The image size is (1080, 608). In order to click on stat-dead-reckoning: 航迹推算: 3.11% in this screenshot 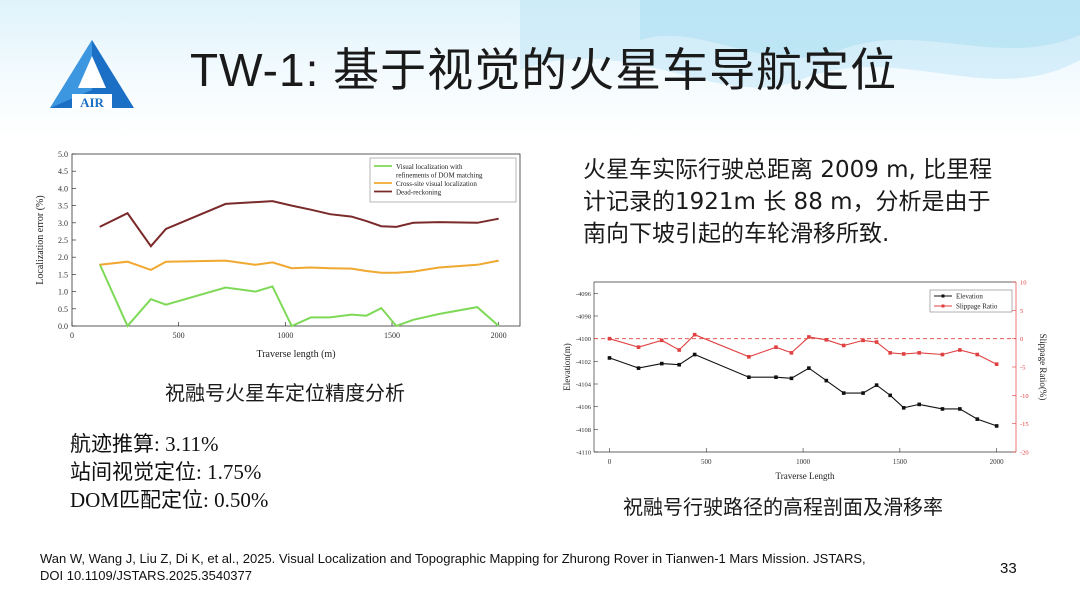, I will do `click(144, 444)`.